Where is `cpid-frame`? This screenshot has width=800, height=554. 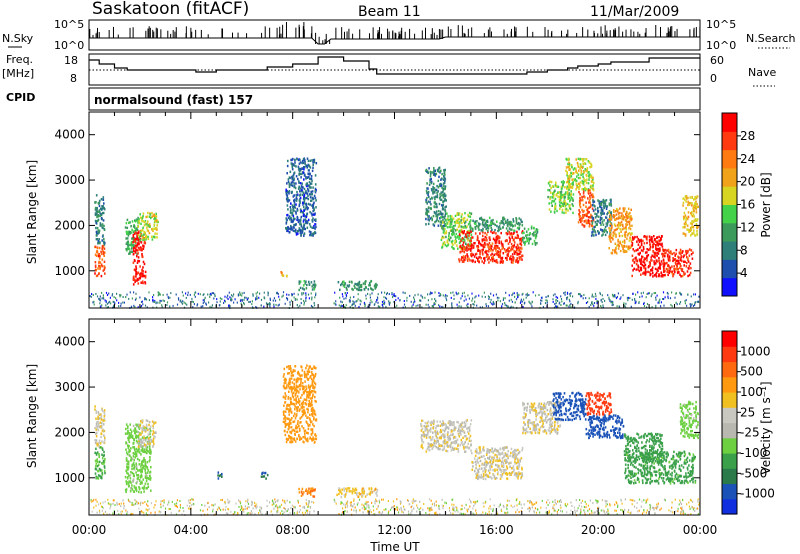 cpid-frame is located at coordinates (394, 99).